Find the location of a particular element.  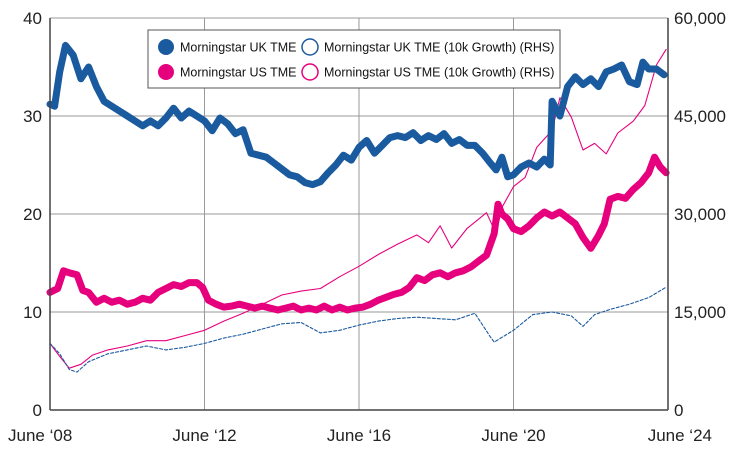

x-tick-label: June ‘20 is located at coordinates (513, 435).